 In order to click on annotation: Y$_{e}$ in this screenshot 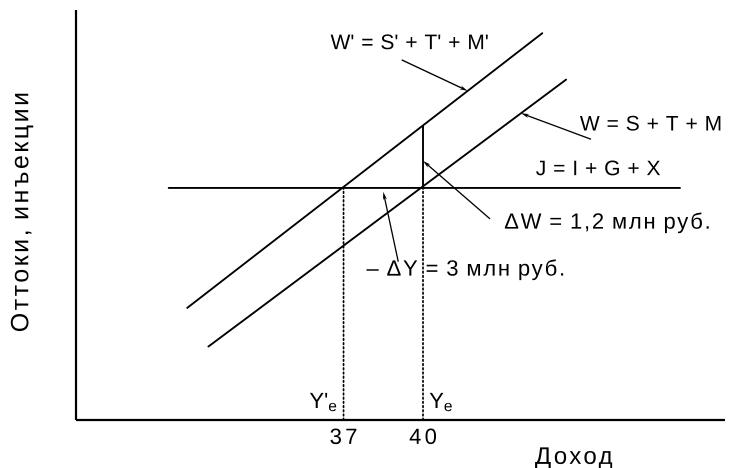, I will do `click(441, 402)`.